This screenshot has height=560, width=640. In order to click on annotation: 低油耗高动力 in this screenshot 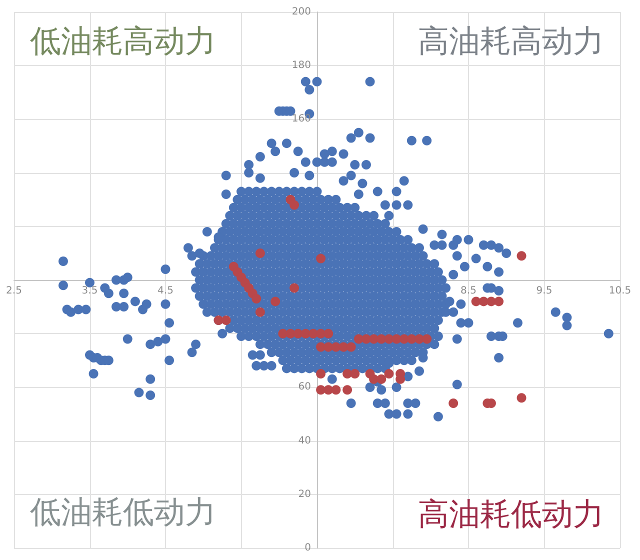, I will do `click(123, 42)`.